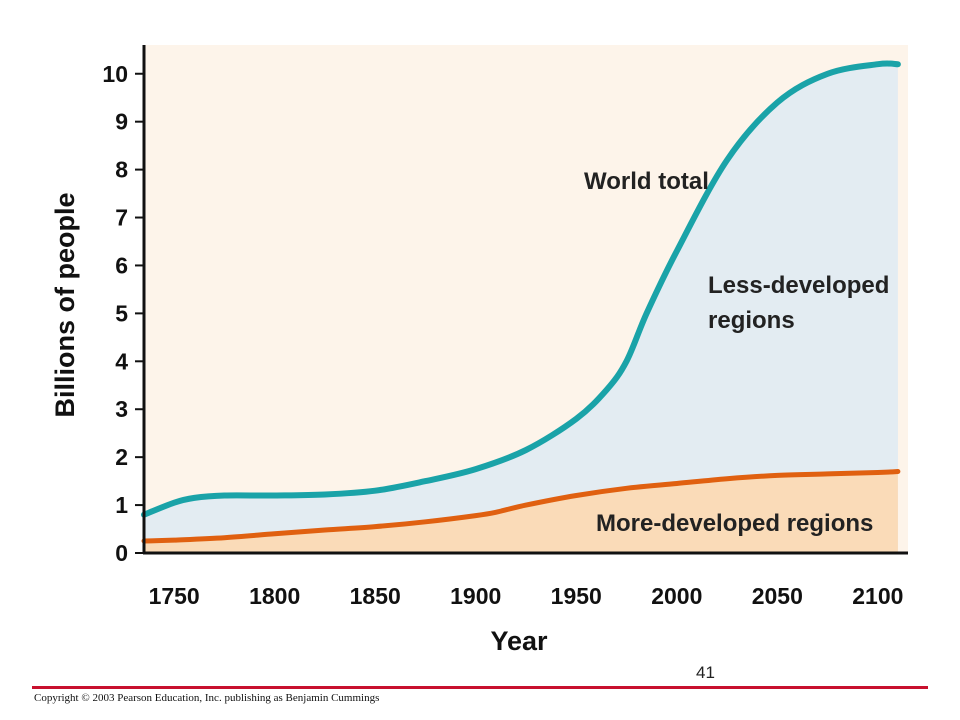 The height and width of the screenshot is (720, 960). What do you see at coordinates (121, 122) in the screenshot?
I see `y-tick-label: 9` at bounding box center [121, 122].